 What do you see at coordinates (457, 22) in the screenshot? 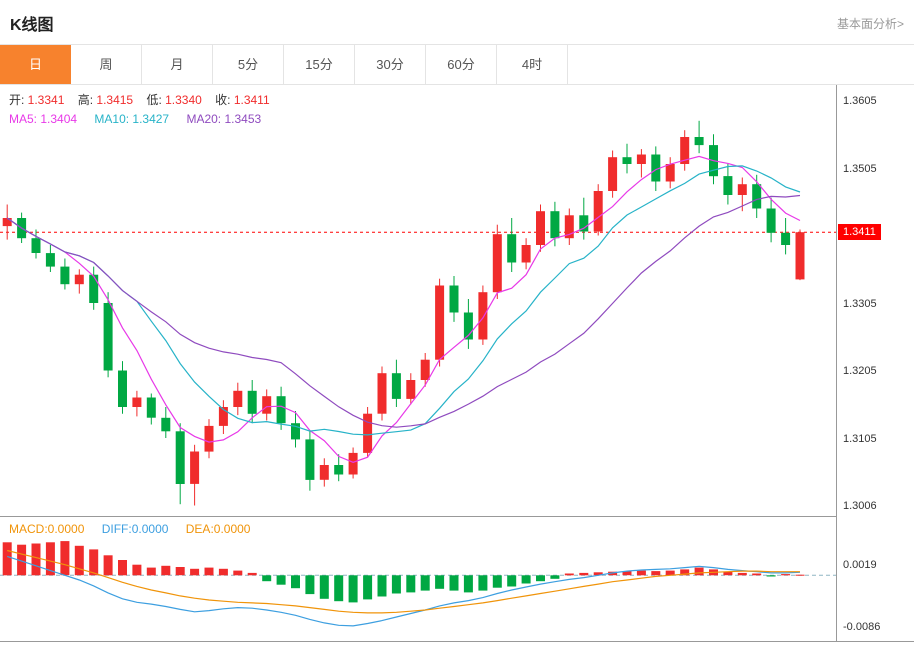
I see `header: K线图 基本面分析>` at bounding box center [457, 22].